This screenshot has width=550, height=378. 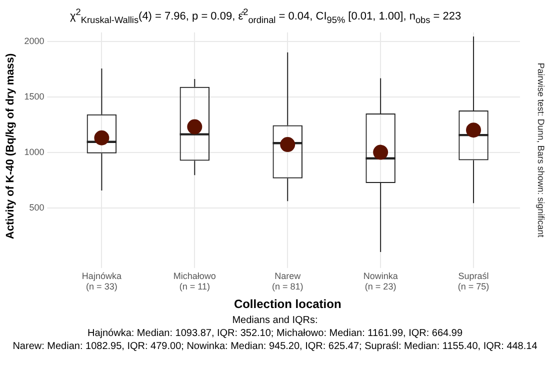 I want to click on x-tick-label: Hajnówka (n = 33), so click(x=102, y=281).